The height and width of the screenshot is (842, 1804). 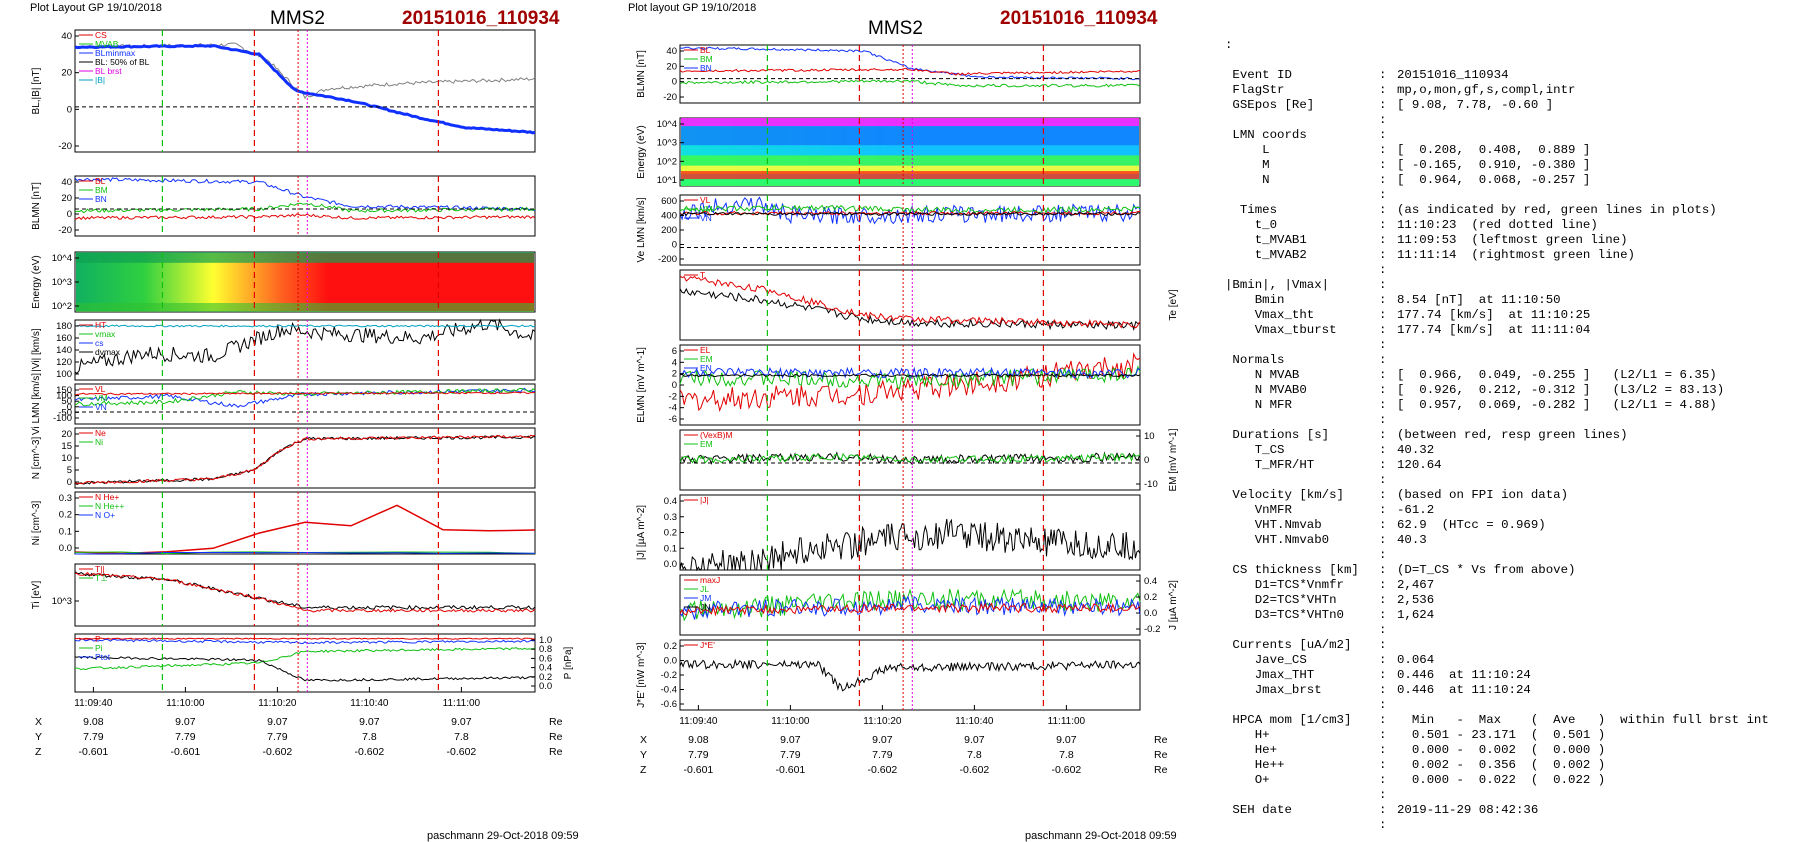 What do you see at coordinates (1497, 165) in the screenshot?
I see `report-line: M: [ -0.165, 0.910, -0.380 ]` at bounding box center [1497, 165].